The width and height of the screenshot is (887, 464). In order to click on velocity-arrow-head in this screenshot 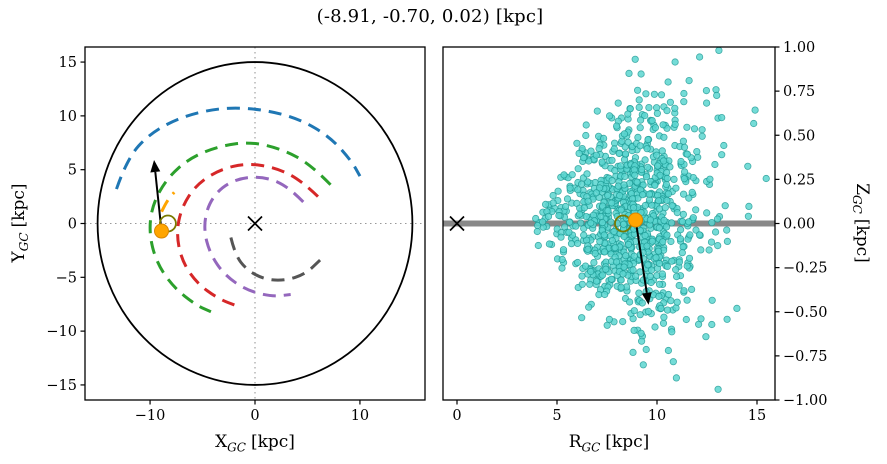, I will do `click(155, 166)`.